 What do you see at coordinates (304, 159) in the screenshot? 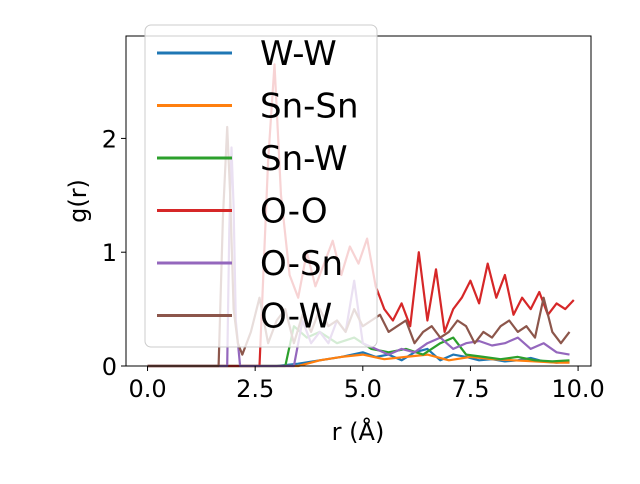
I see `legend-label-sn-w: Sn-W` at bounding box center [304, 159].